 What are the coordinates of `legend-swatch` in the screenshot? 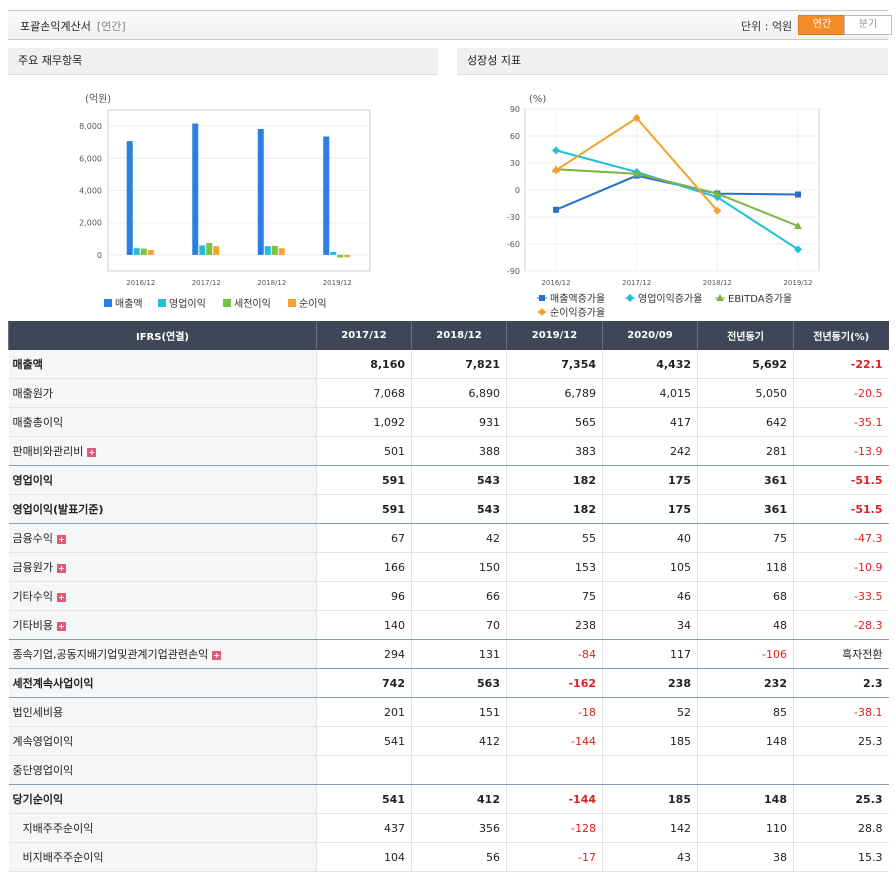 It's located at (162, 303).